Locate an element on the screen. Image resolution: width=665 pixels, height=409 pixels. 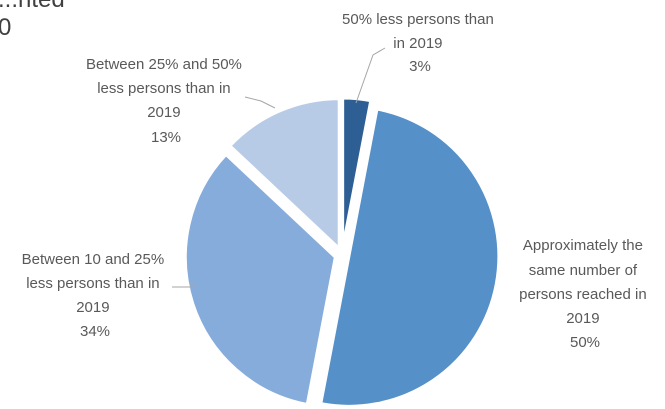
slice-label-line: 50% less persons than is located at coordinates (418, 19).